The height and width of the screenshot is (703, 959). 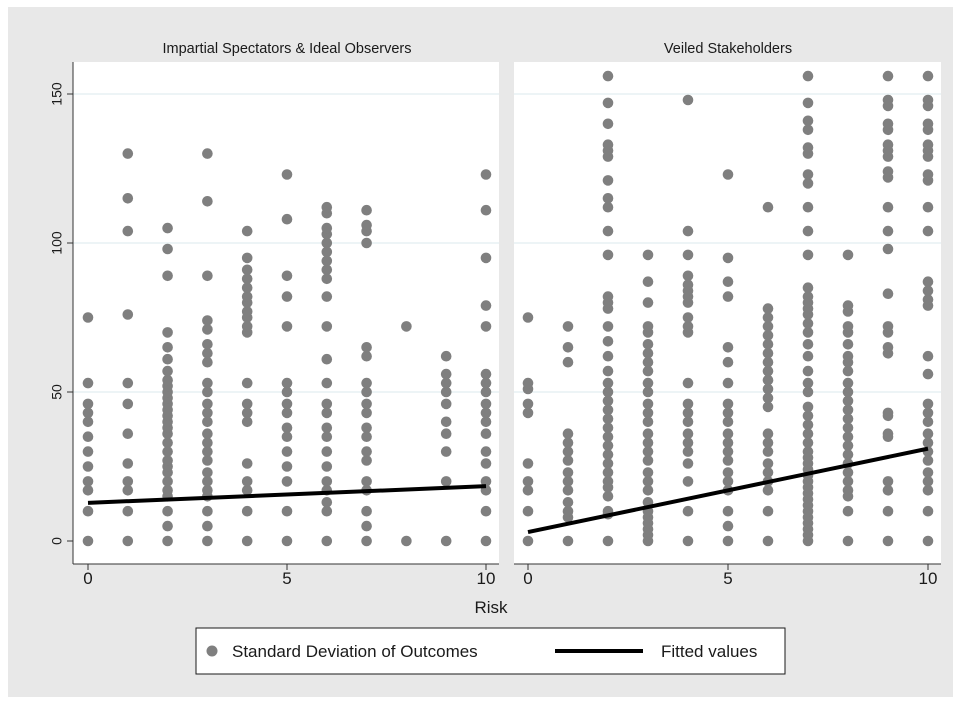 I want to click on x-tick-label: 0, so click(x=87, y=578).